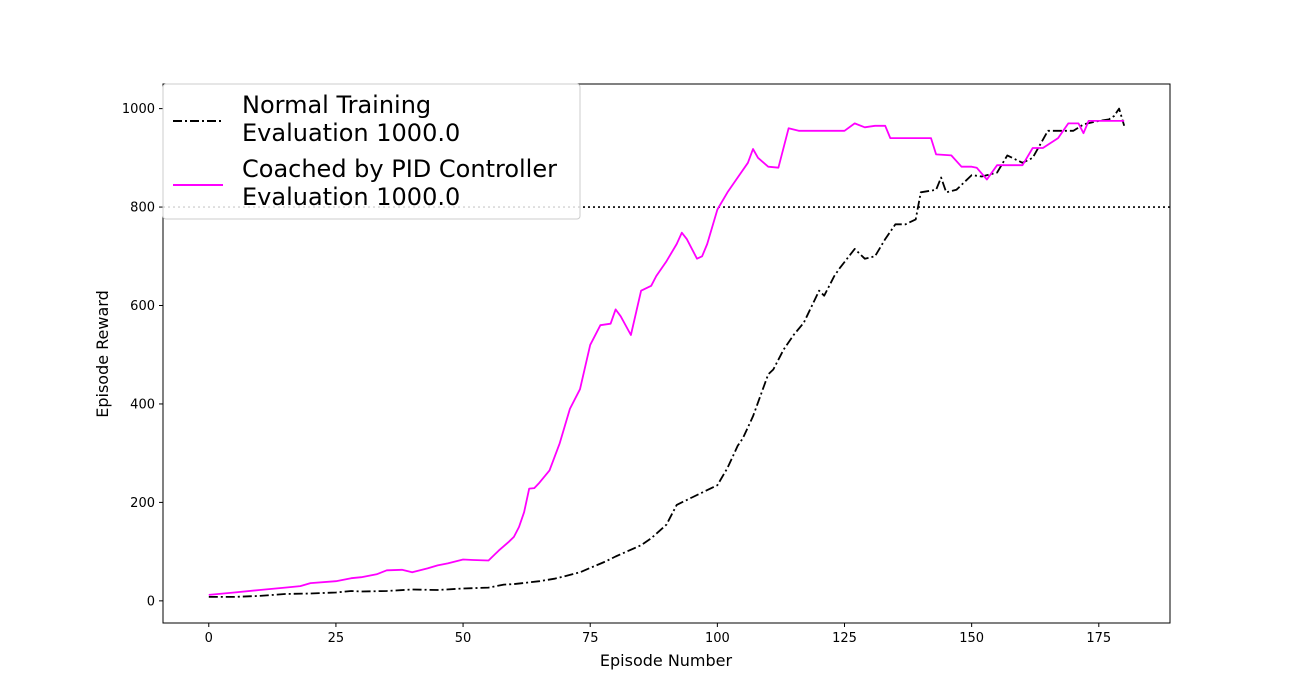  Describe the element at coordinates (138, 109) in the screenshot. I see `y-tick-label: 1000` at that location.